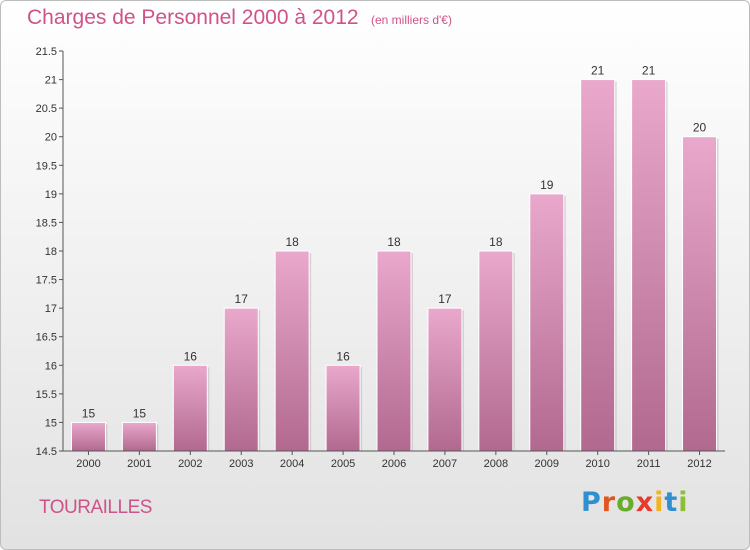 The height and width of the screenshot is (550, 750). What do you see at coordinates (547, 464) in the screenshot?
I see `x-tick-label: 2009` at bounding box center [547, 464].